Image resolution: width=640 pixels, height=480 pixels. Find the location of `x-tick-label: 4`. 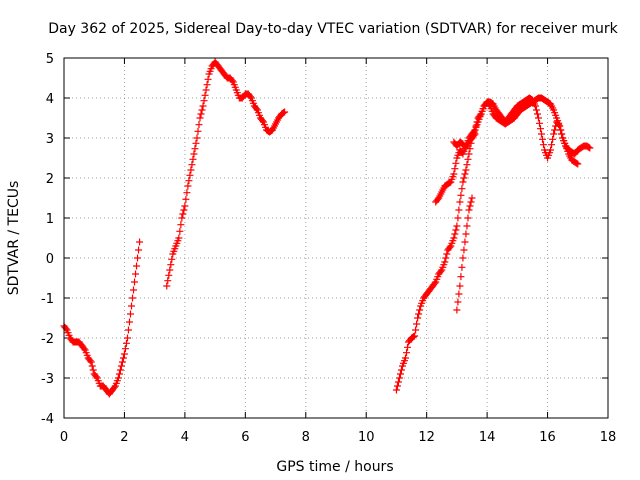

x-tick-label: 4 is located at coordinates (185, 437).